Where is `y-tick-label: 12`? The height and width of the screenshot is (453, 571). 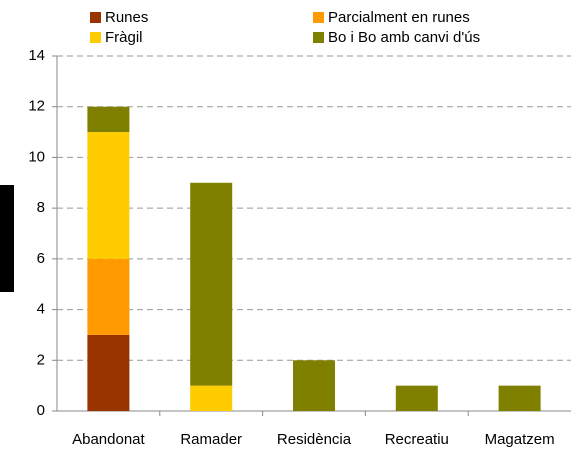
y-tick-label: 12 is located at coordinates (36, 106).